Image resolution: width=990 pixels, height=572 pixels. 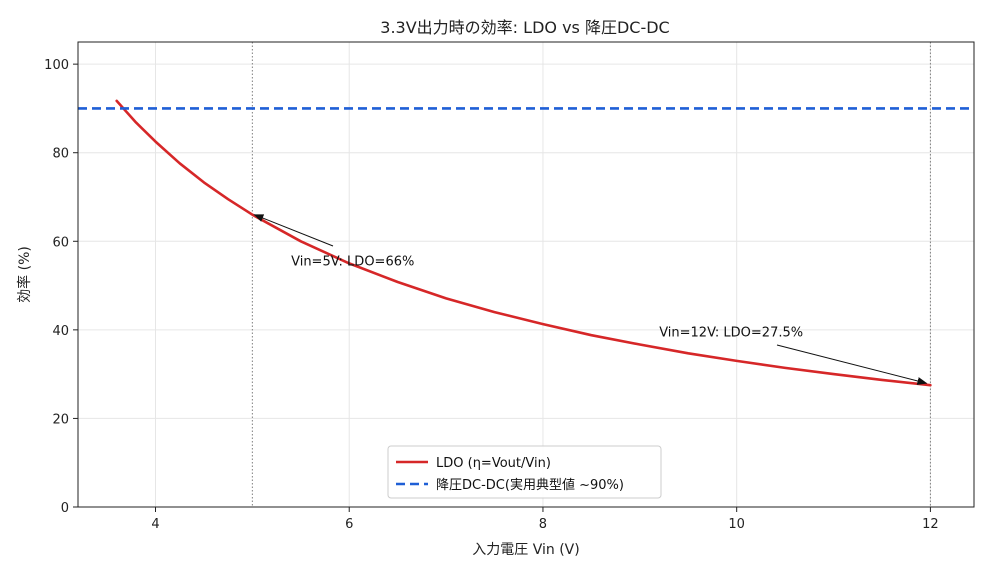 What do you see at coordinates (155, 524) in the screenshot?
I see `x-tick-label: 4` at bounding box center [155, 524].